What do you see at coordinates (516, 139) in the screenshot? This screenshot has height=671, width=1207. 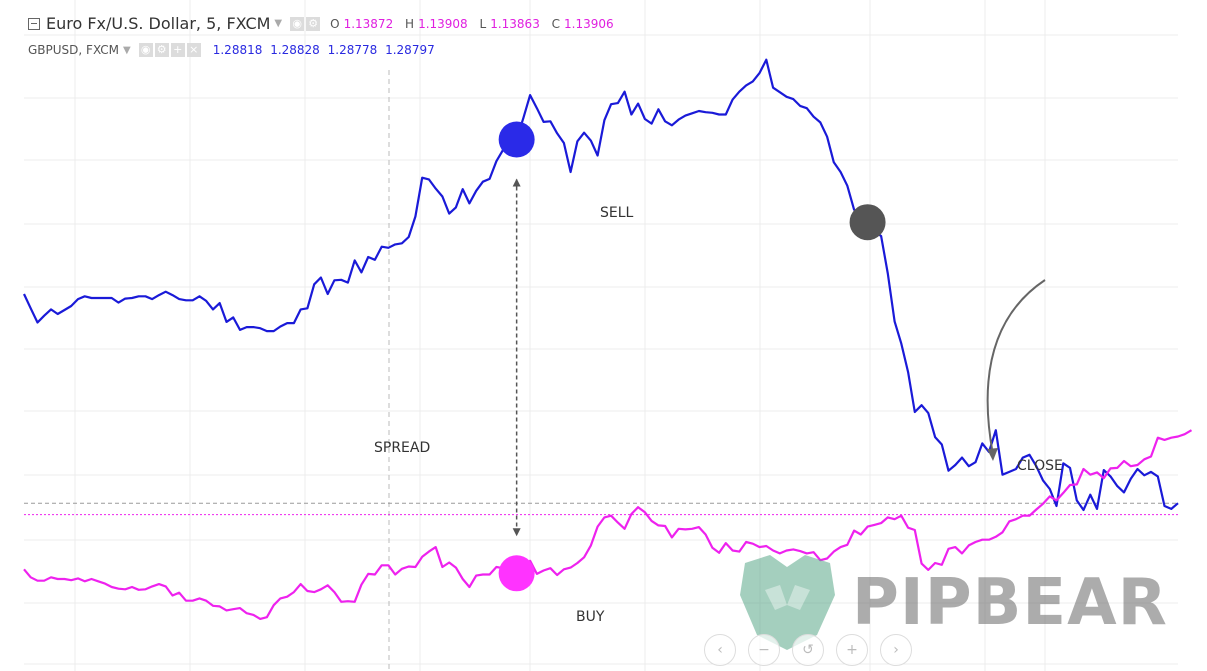 I see `sell-marker` at bounding box center [516, 139].